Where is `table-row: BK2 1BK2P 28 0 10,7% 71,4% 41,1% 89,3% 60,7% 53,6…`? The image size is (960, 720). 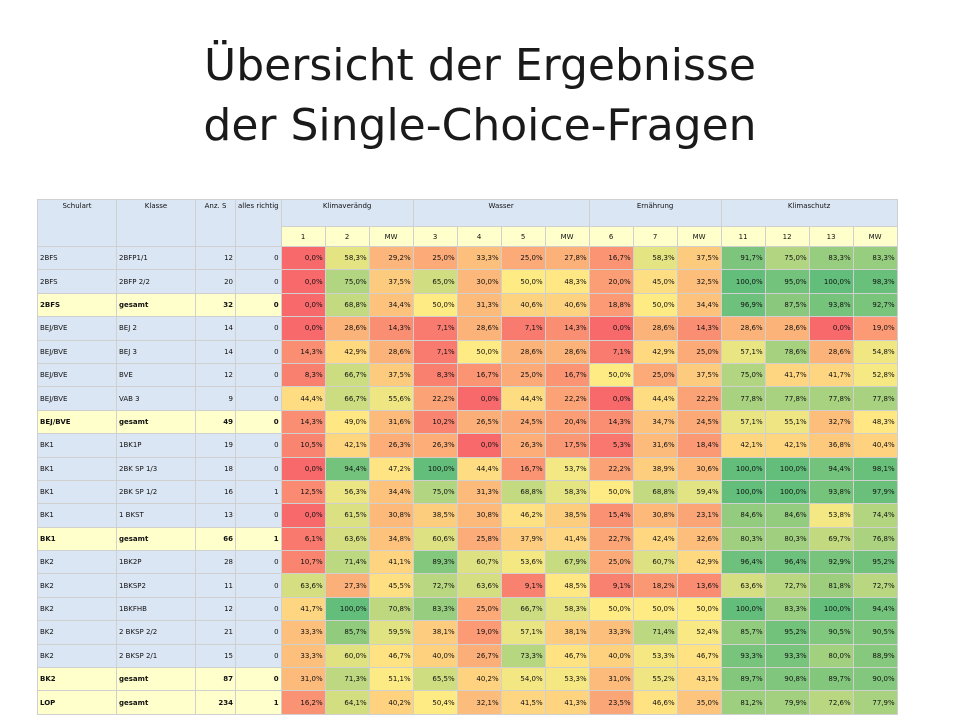 table-row: BK2 1BK2P 28 0 10,7% 71,4% 41,1% 89,3% 60,7% 53,6… is located at coordinates (467, 562).